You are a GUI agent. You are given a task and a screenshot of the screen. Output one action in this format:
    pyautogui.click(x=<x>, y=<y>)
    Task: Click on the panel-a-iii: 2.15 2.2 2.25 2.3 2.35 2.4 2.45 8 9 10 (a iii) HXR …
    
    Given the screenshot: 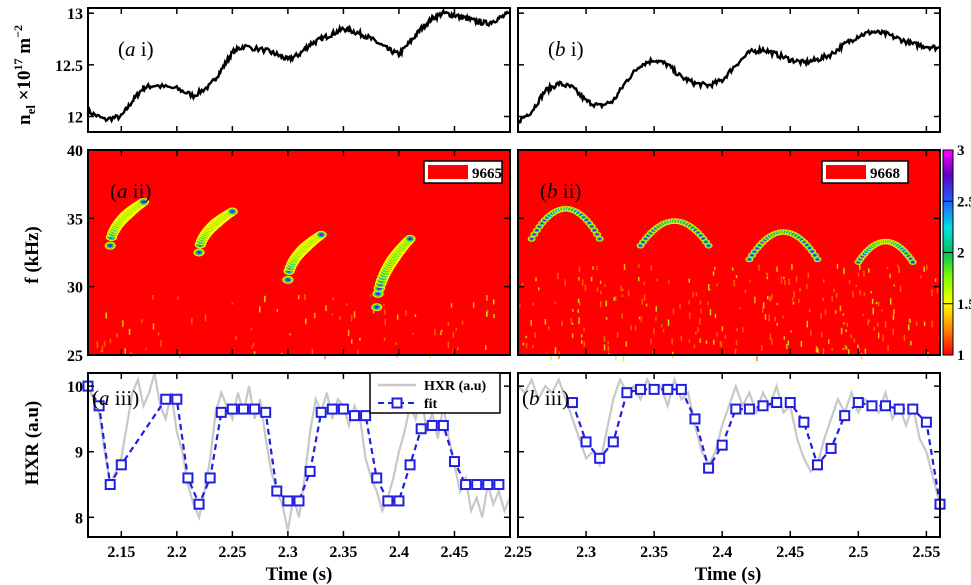 What is the action you would take?
    pyautogui.click(x=289, y=466)
    